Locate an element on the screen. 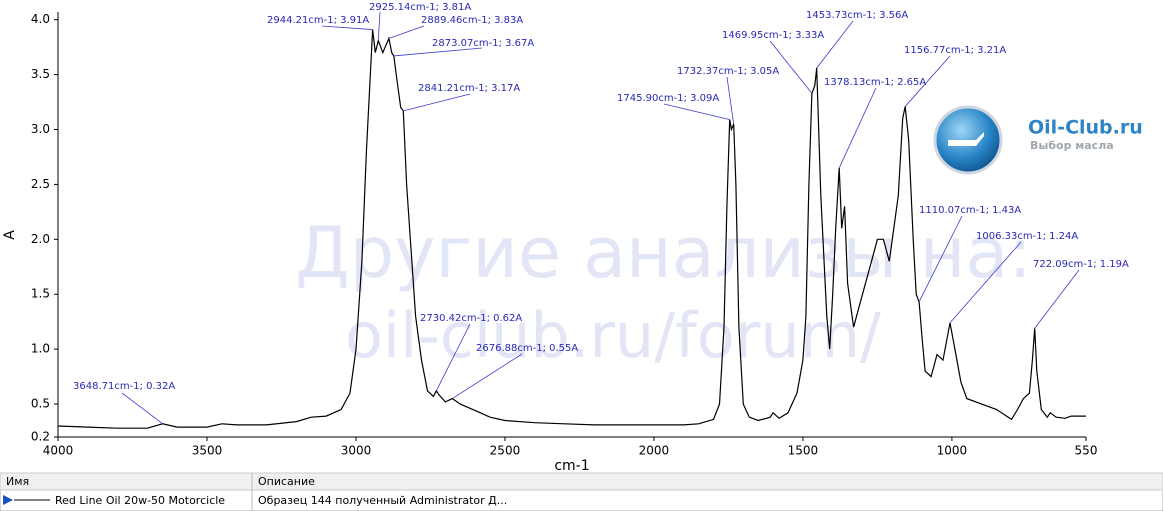  annotation-label: 1156.77cm-1; 3.21A is located at coordinates (955, 50).